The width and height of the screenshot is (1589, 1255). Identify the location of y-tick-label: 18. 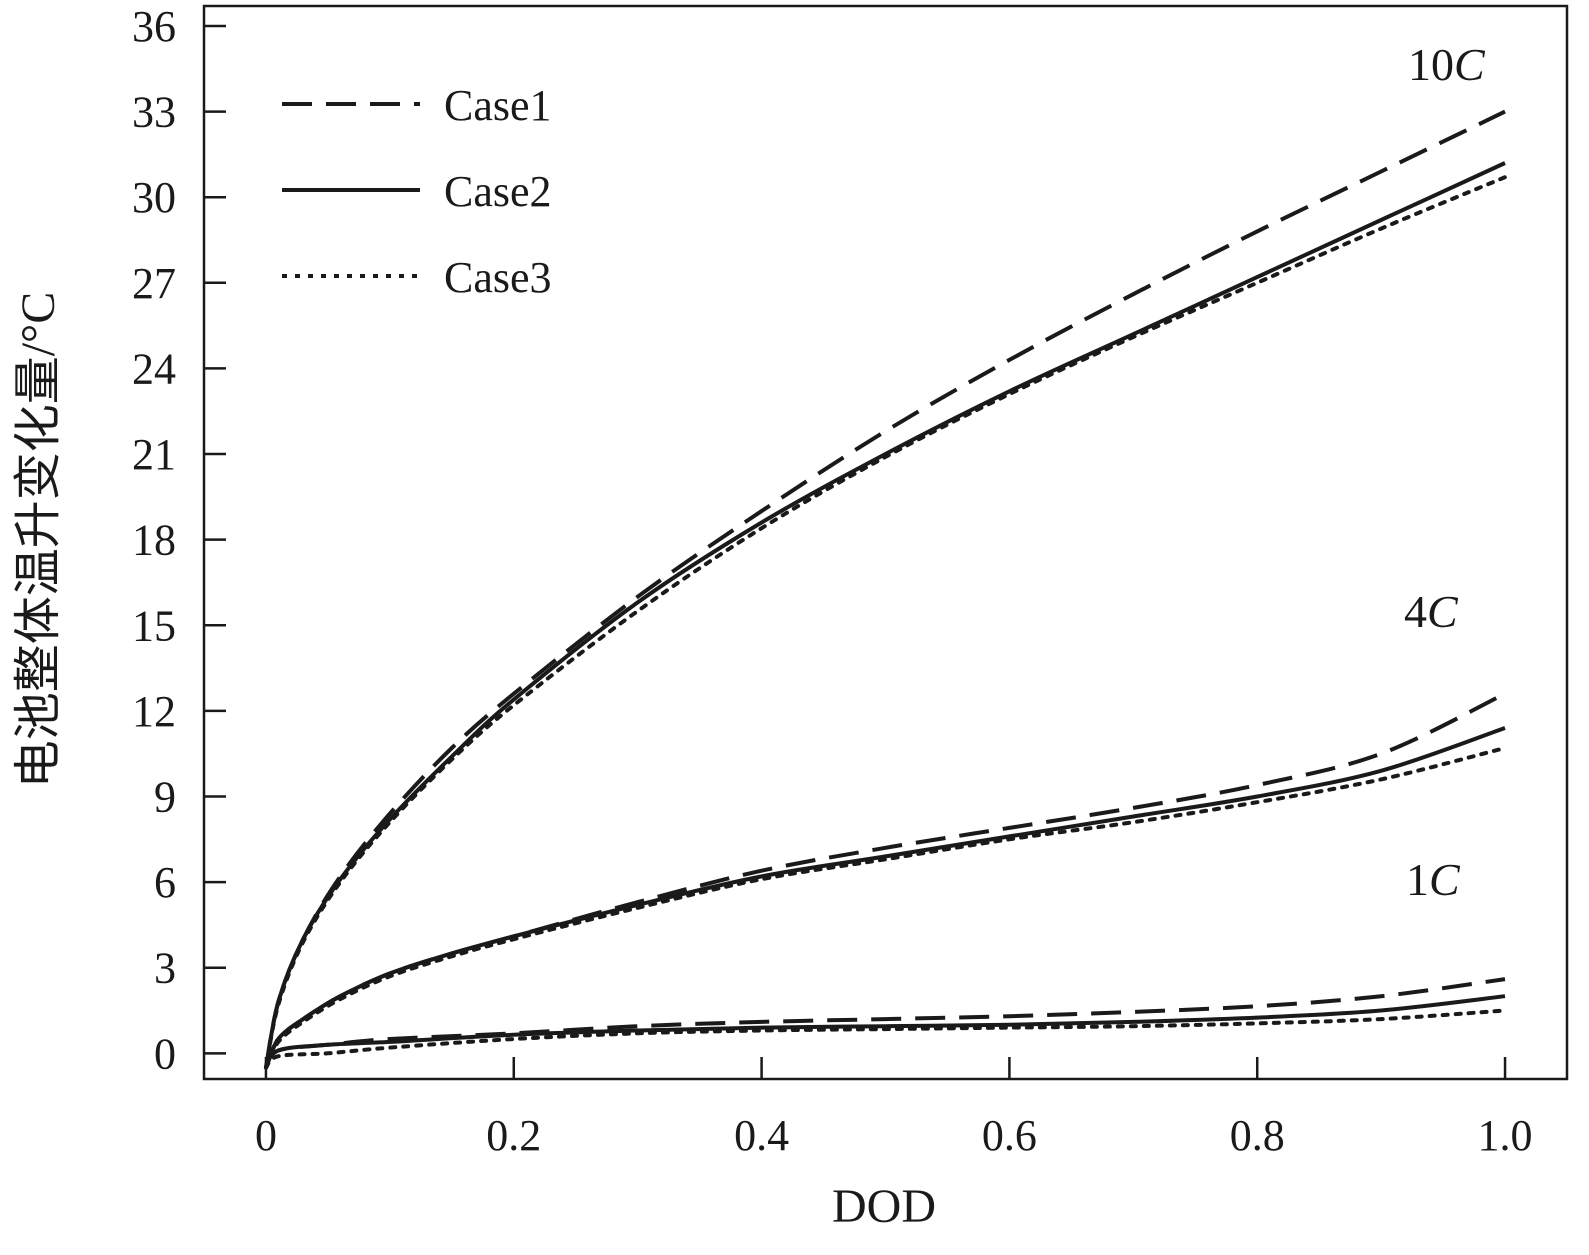
(154, 540).